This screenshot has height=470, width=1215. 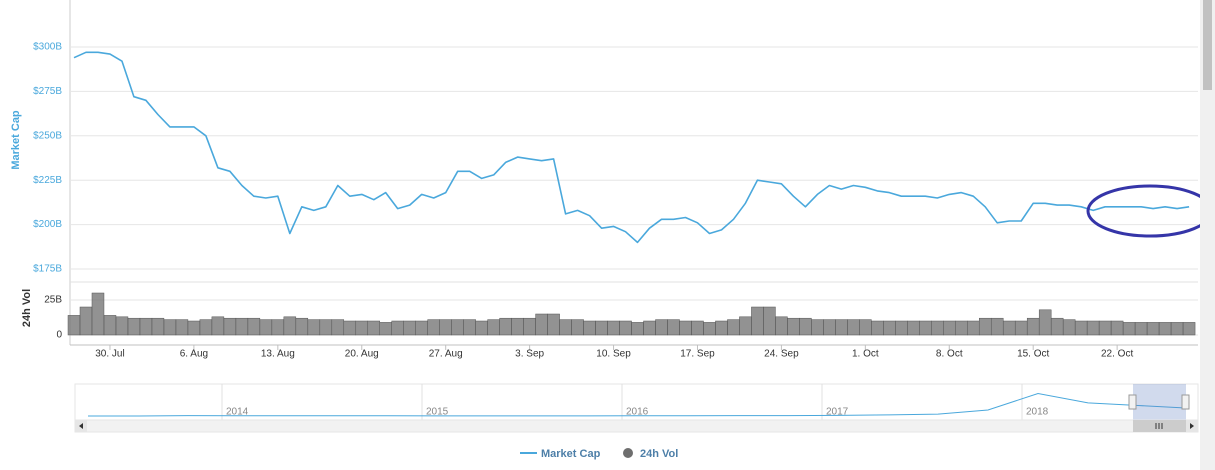 What do you see at coordinates (81, 426) in the screenshot?
I see `arrow-icon` at bounding box center [81, 426].